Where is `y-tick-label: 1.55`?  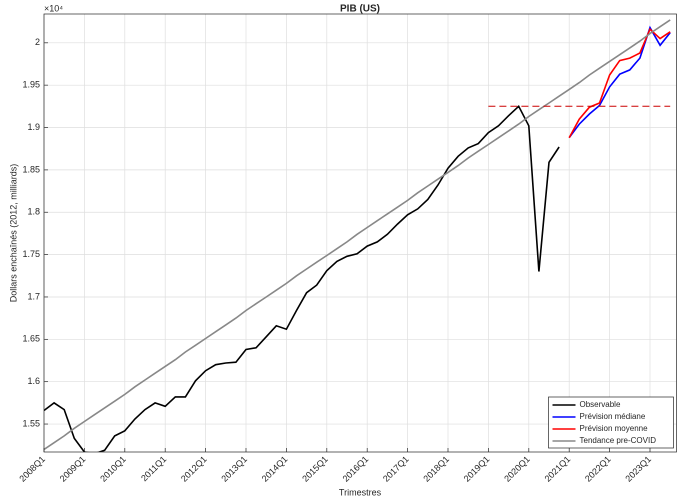
y-tick-label: 1.55 is located at coordinates (31, 423).